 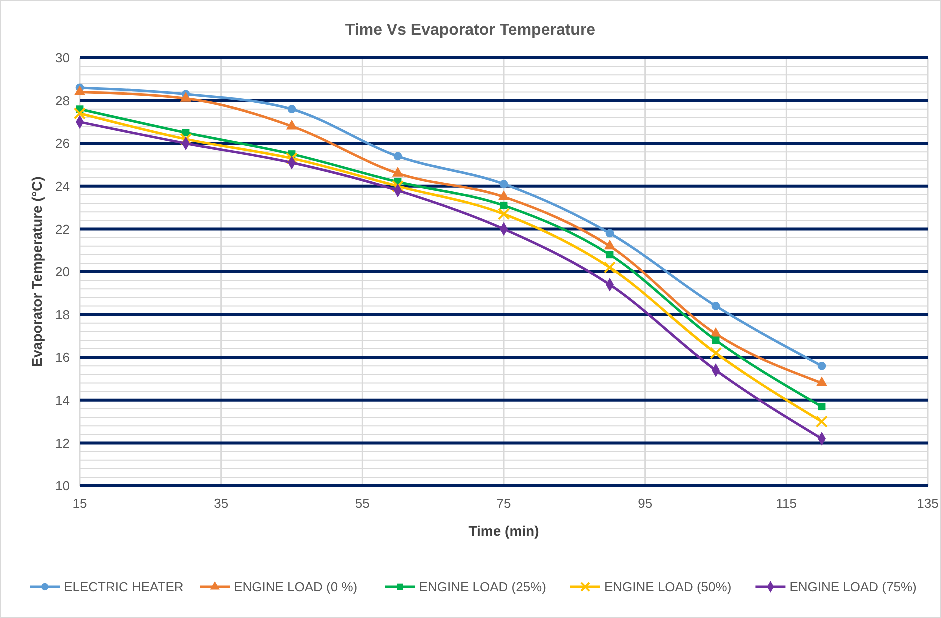 What do you see at coordinates (63, 400) in the screenshot?
I see `y-tick-label: 14` at bounding box center [63, 400].